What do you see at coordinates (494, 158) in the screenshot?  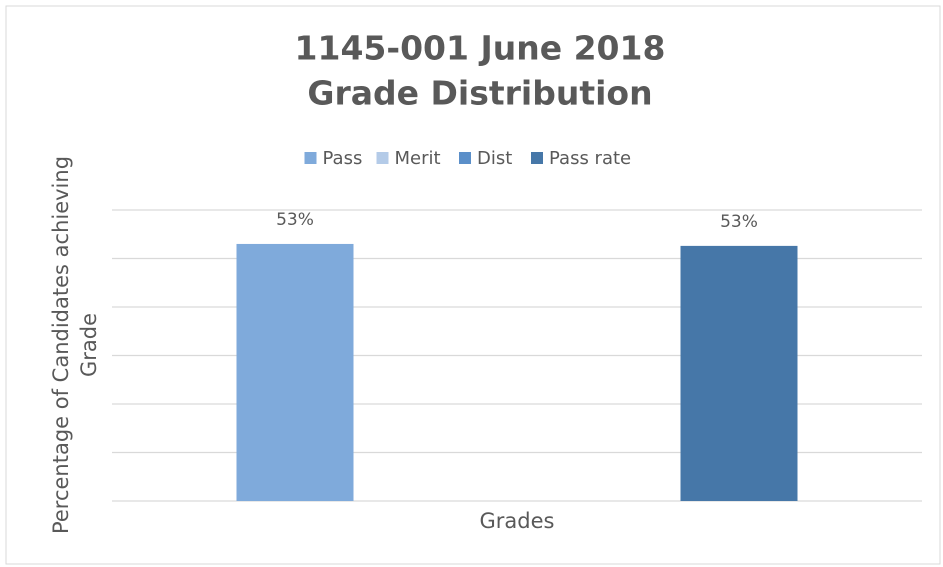 I see `legend-label: Dist` at bounding box center [494, 158].